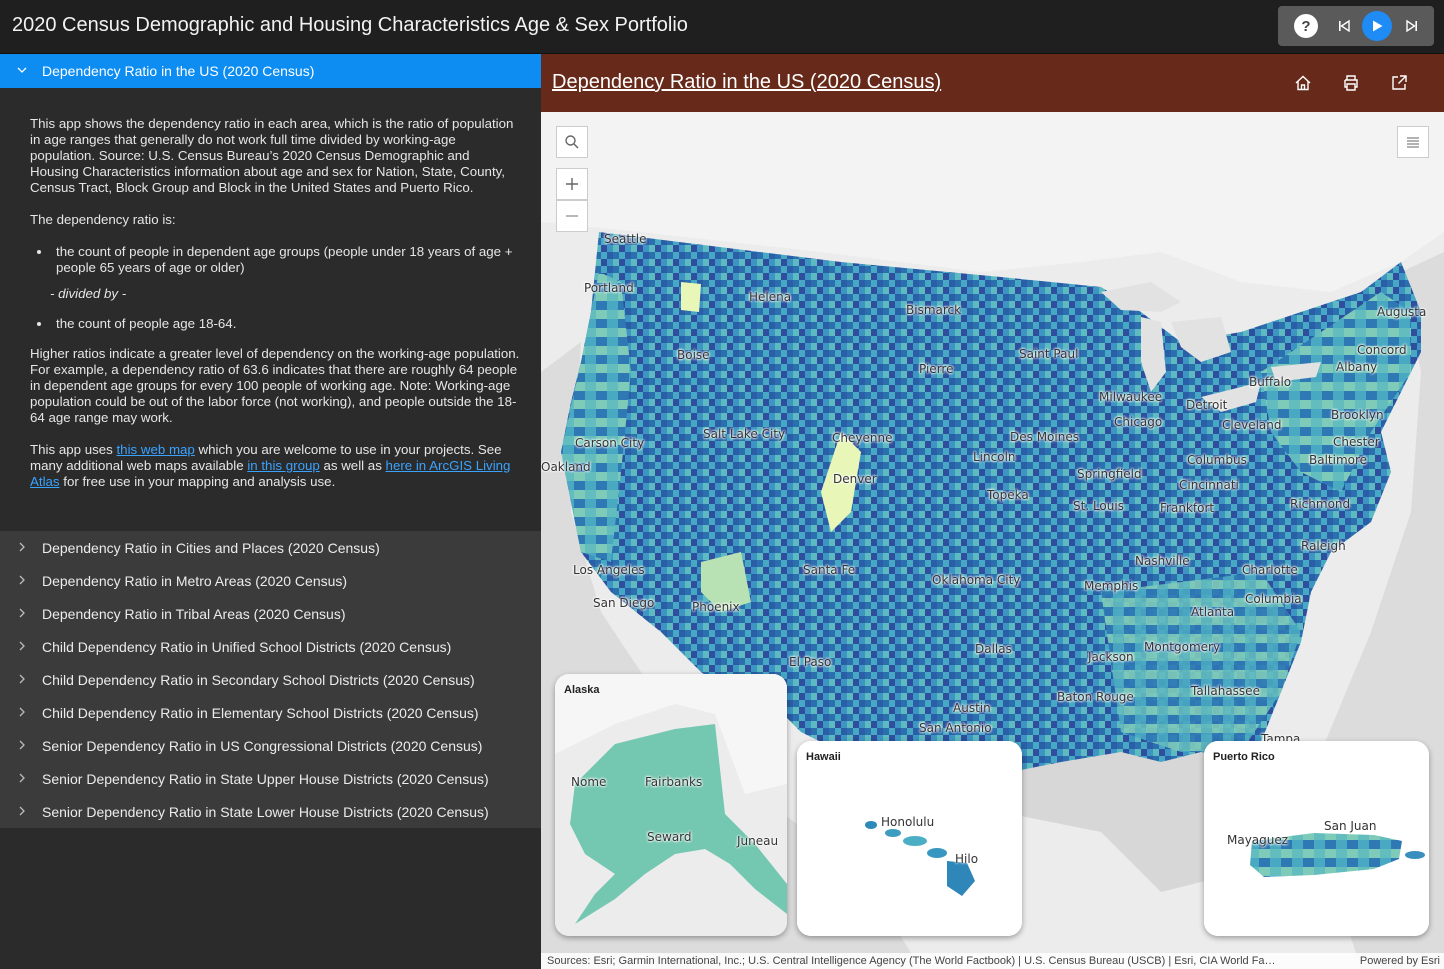  I want to click on city-label: Juneau, so click(758, 841).